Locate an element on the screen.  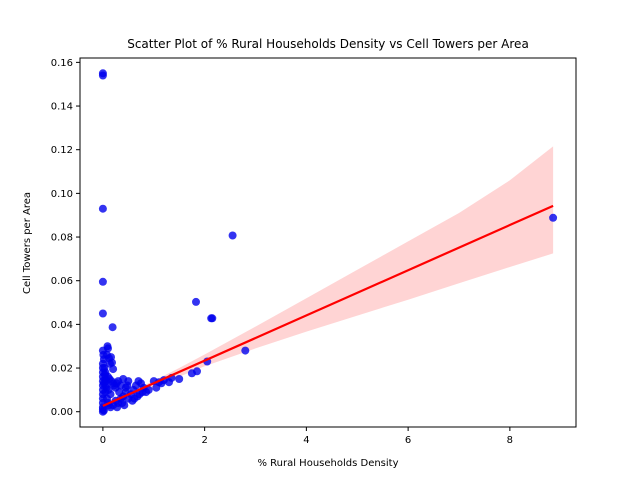
y-tick-label: 0.04 is located at coordinates (62, 325).